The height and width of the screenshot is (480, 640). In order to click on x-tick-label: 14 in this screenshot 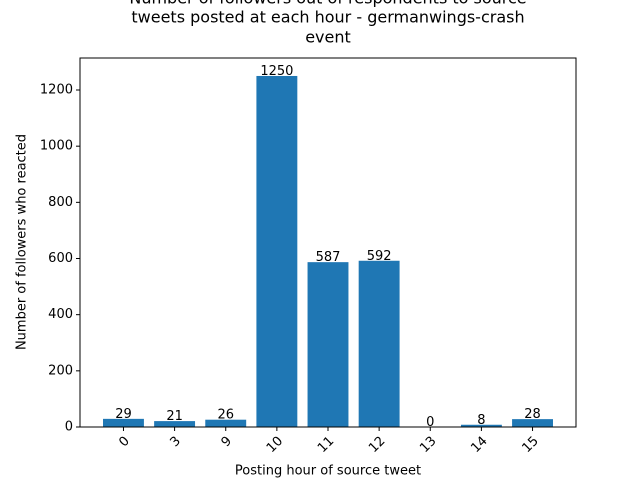, I will do `click(479, 445)`.